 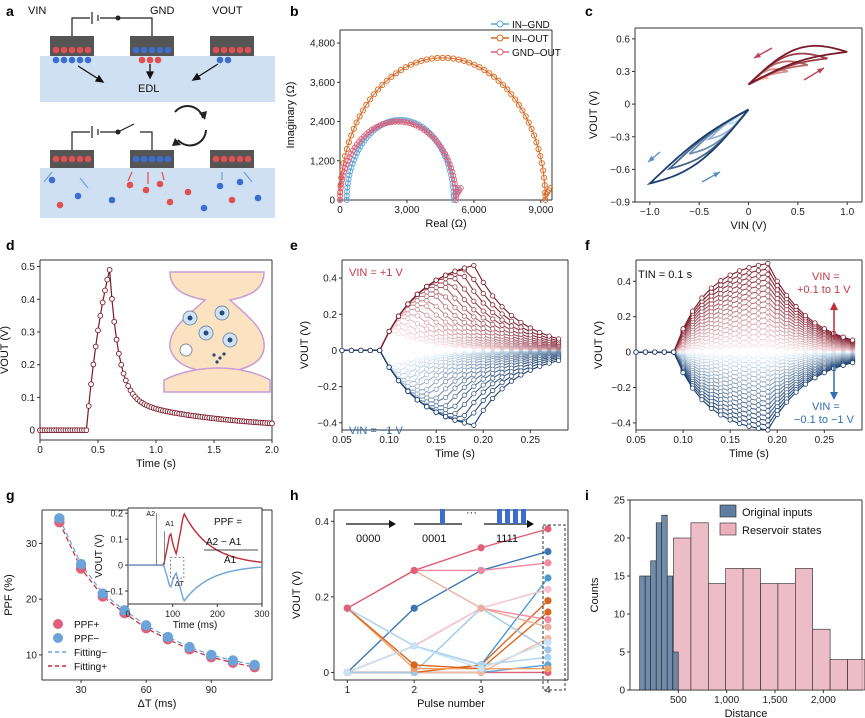 I want to click on b-y-label: Imaginary (Ω), so click(x=291, y=115).